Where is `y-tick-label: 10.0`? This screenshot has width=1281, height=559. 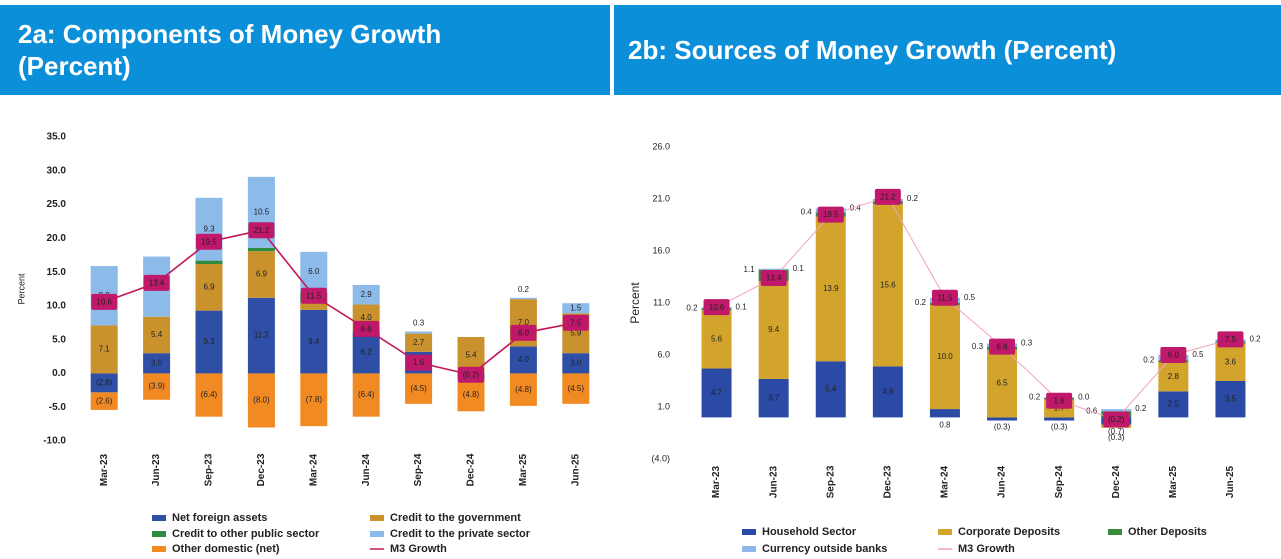
y-tick-label: 10.0 is located at coordinates (57, 306).